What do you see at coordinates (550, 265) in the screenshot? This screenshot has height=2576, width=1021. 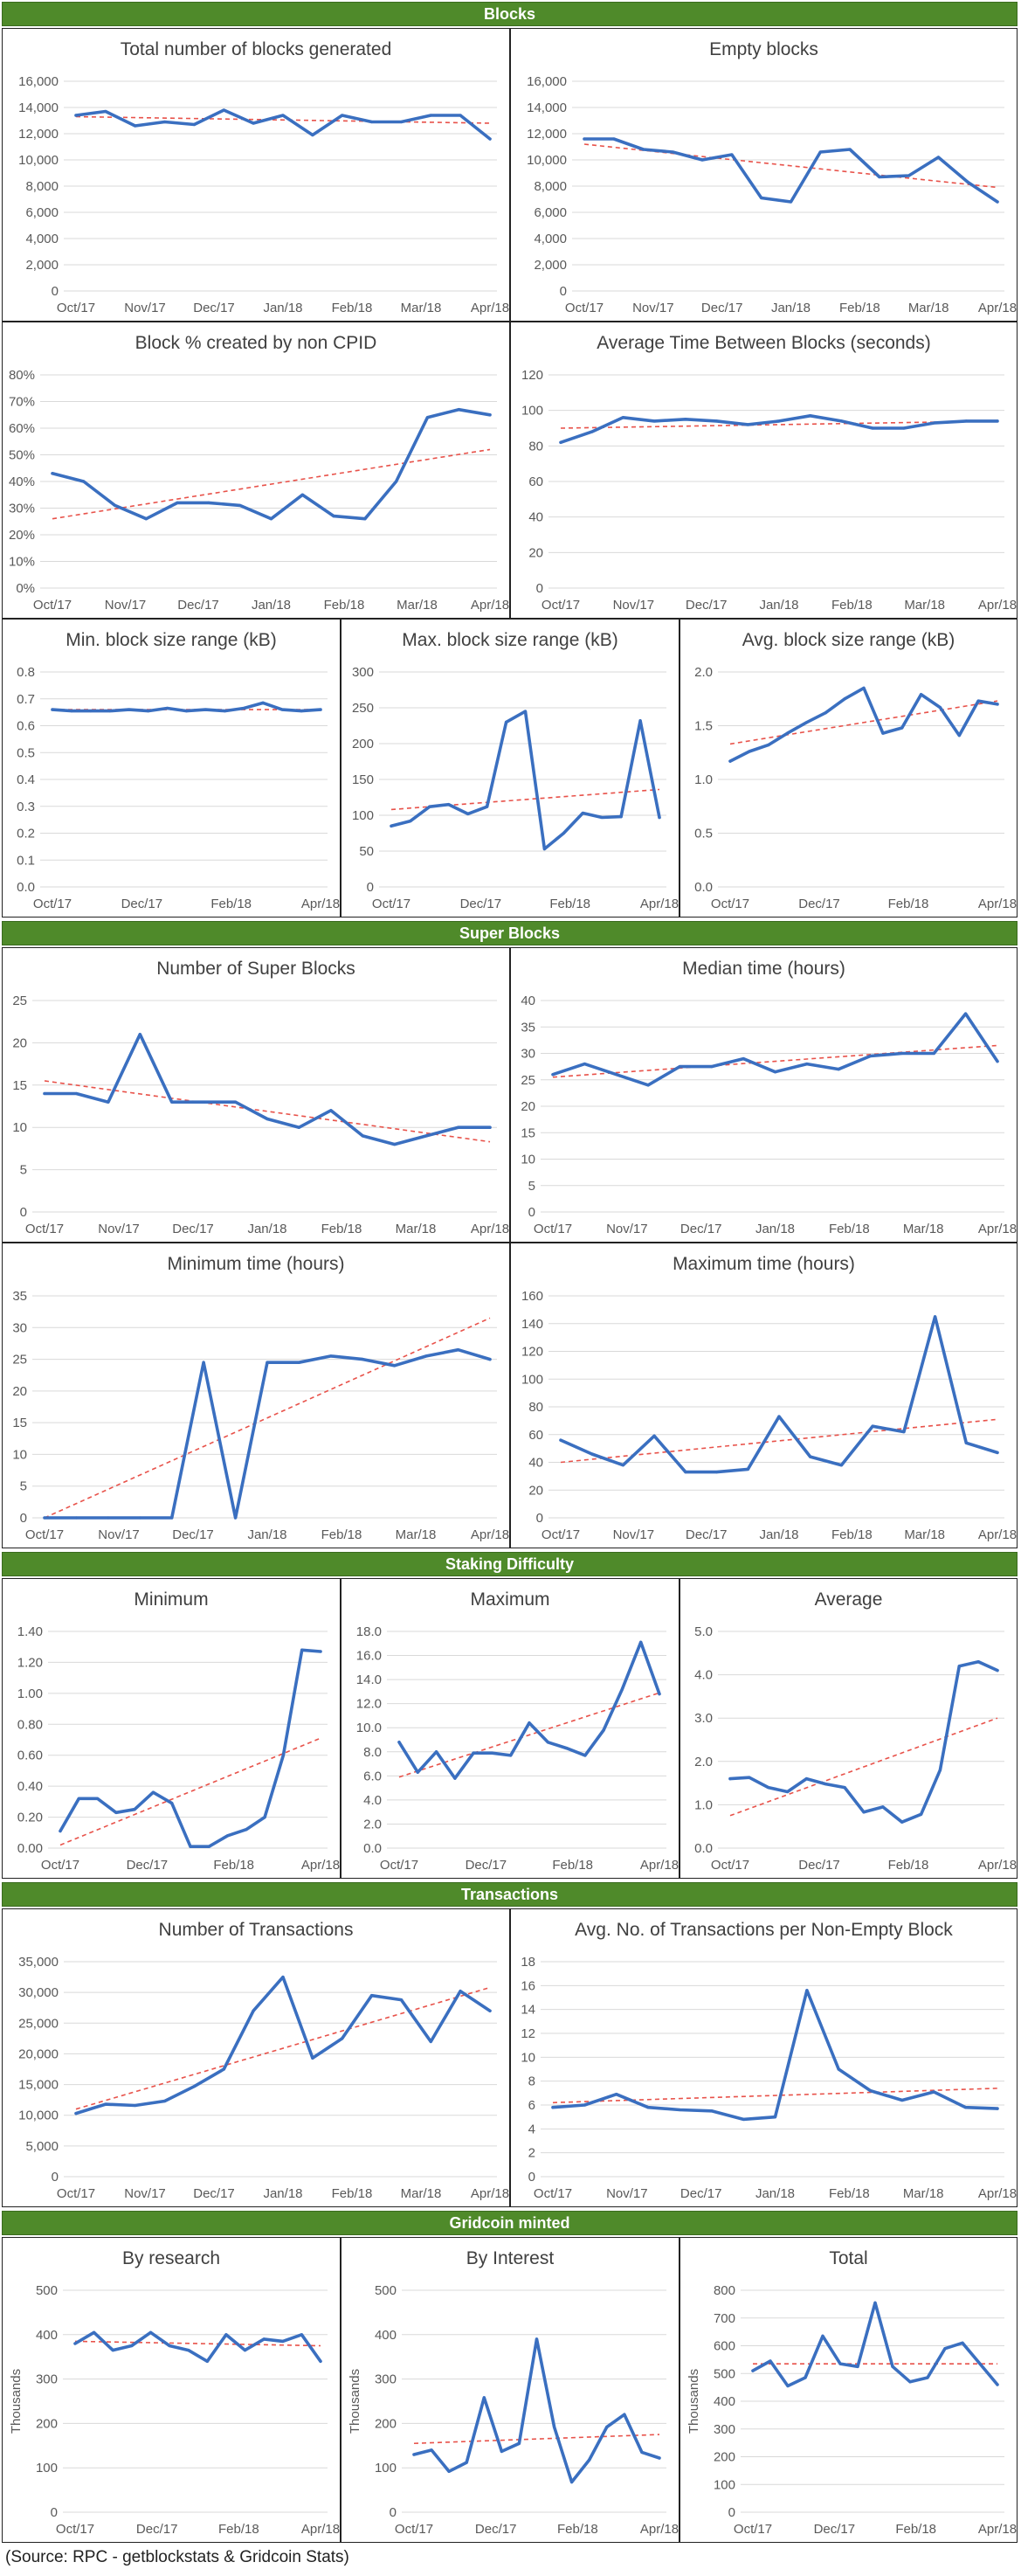 I see `y-tick-label: 2,000` at bounding box center [550, 265].